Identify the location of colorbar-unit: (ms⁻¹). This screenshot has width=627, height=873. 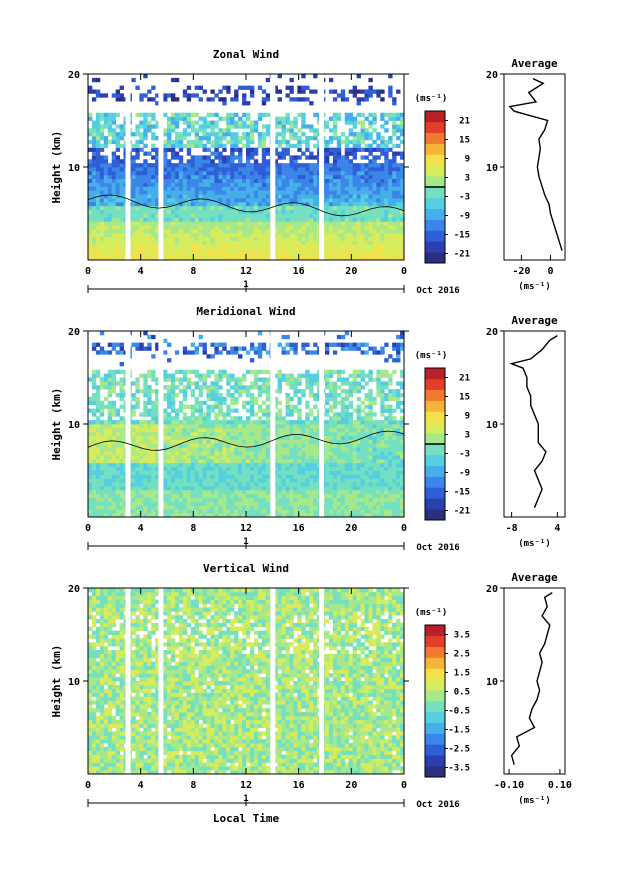
(431, 99).